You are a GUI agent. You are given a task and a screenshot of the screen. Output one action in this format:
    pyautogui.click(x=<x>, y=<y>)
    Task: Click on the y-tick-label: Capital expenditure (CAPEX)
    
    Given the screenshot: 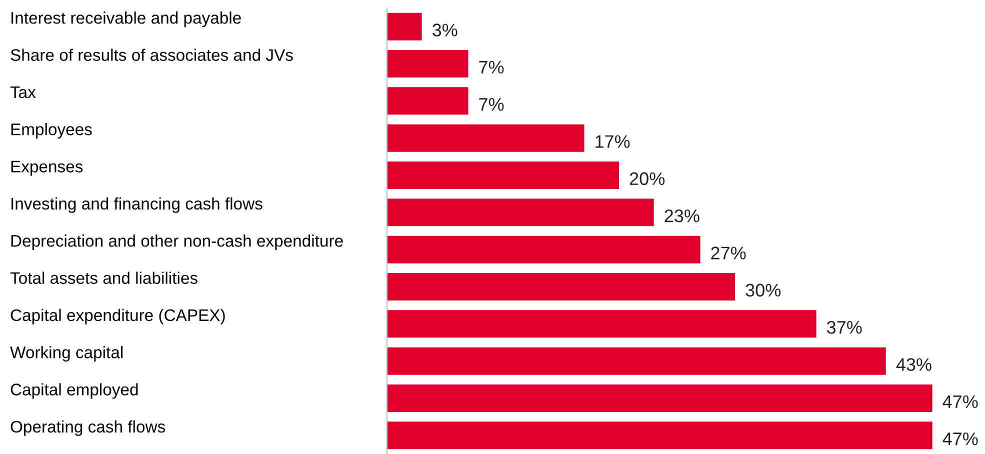 What is the action you would take?
    pyautogui.click(x=117, y=316)
    